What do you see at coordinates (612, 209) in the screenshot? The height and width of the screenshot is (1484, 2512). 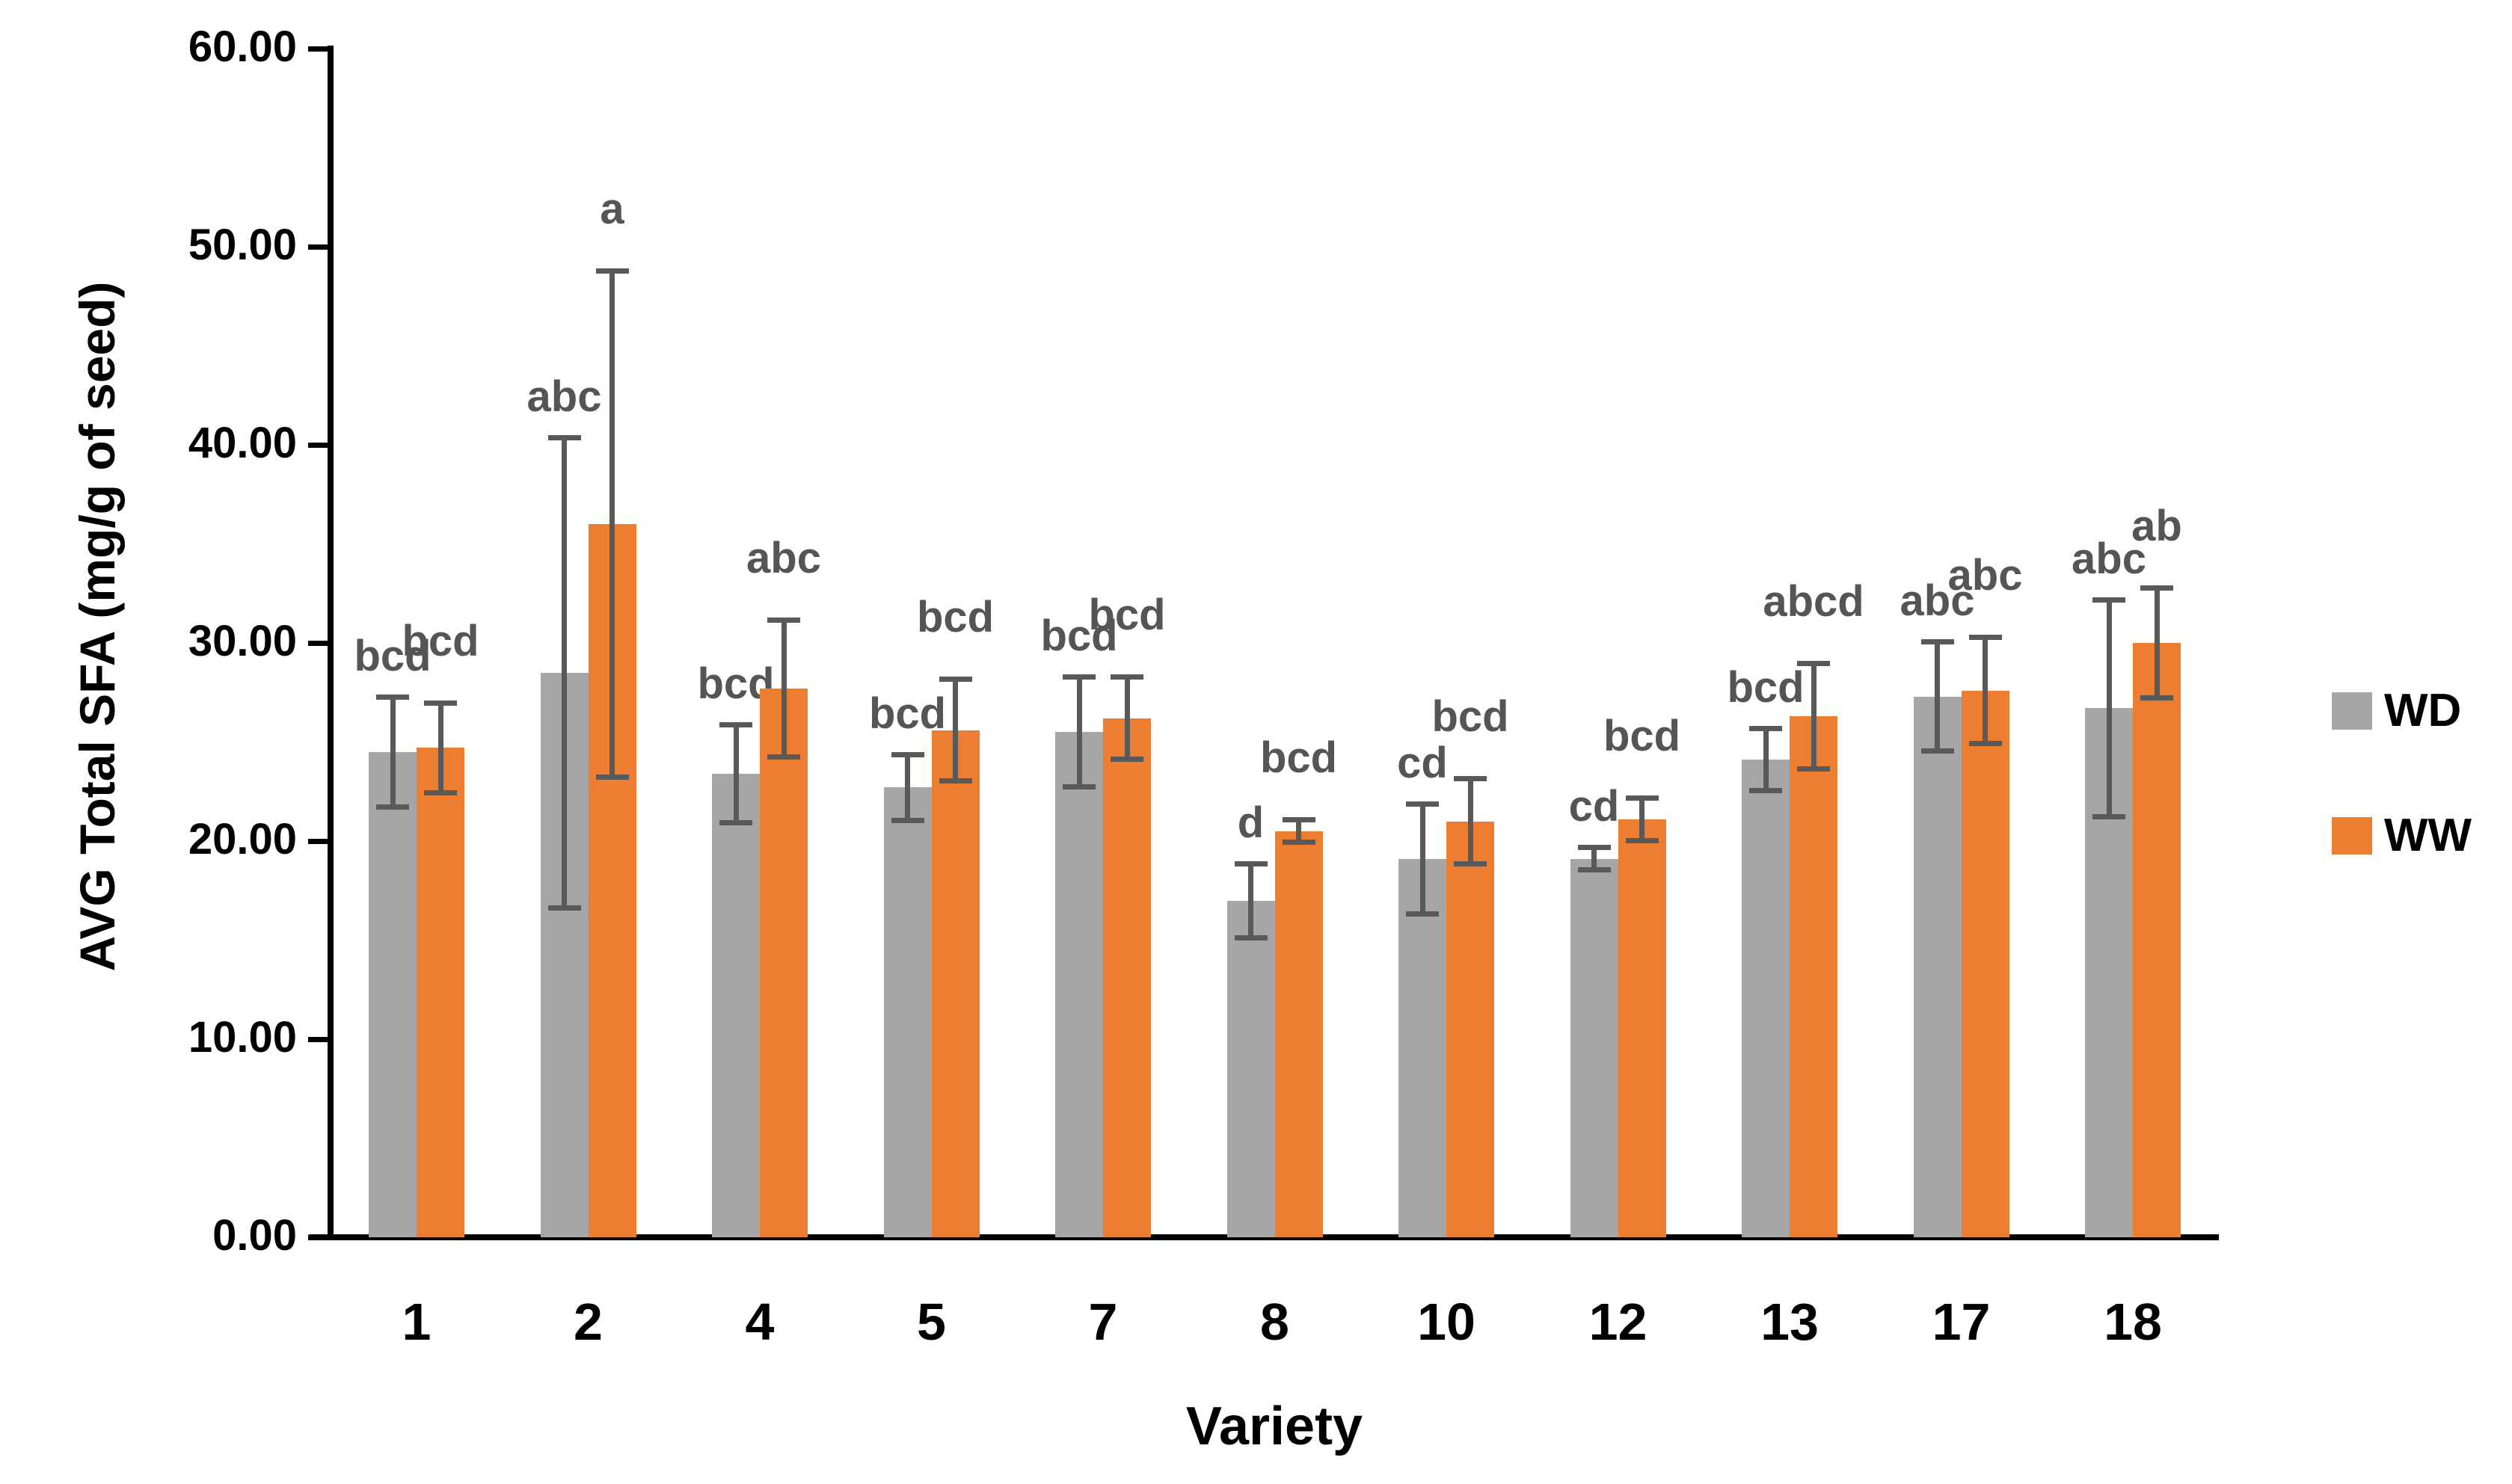 I see `significance-letter: a` at bounding box center [612, 209].